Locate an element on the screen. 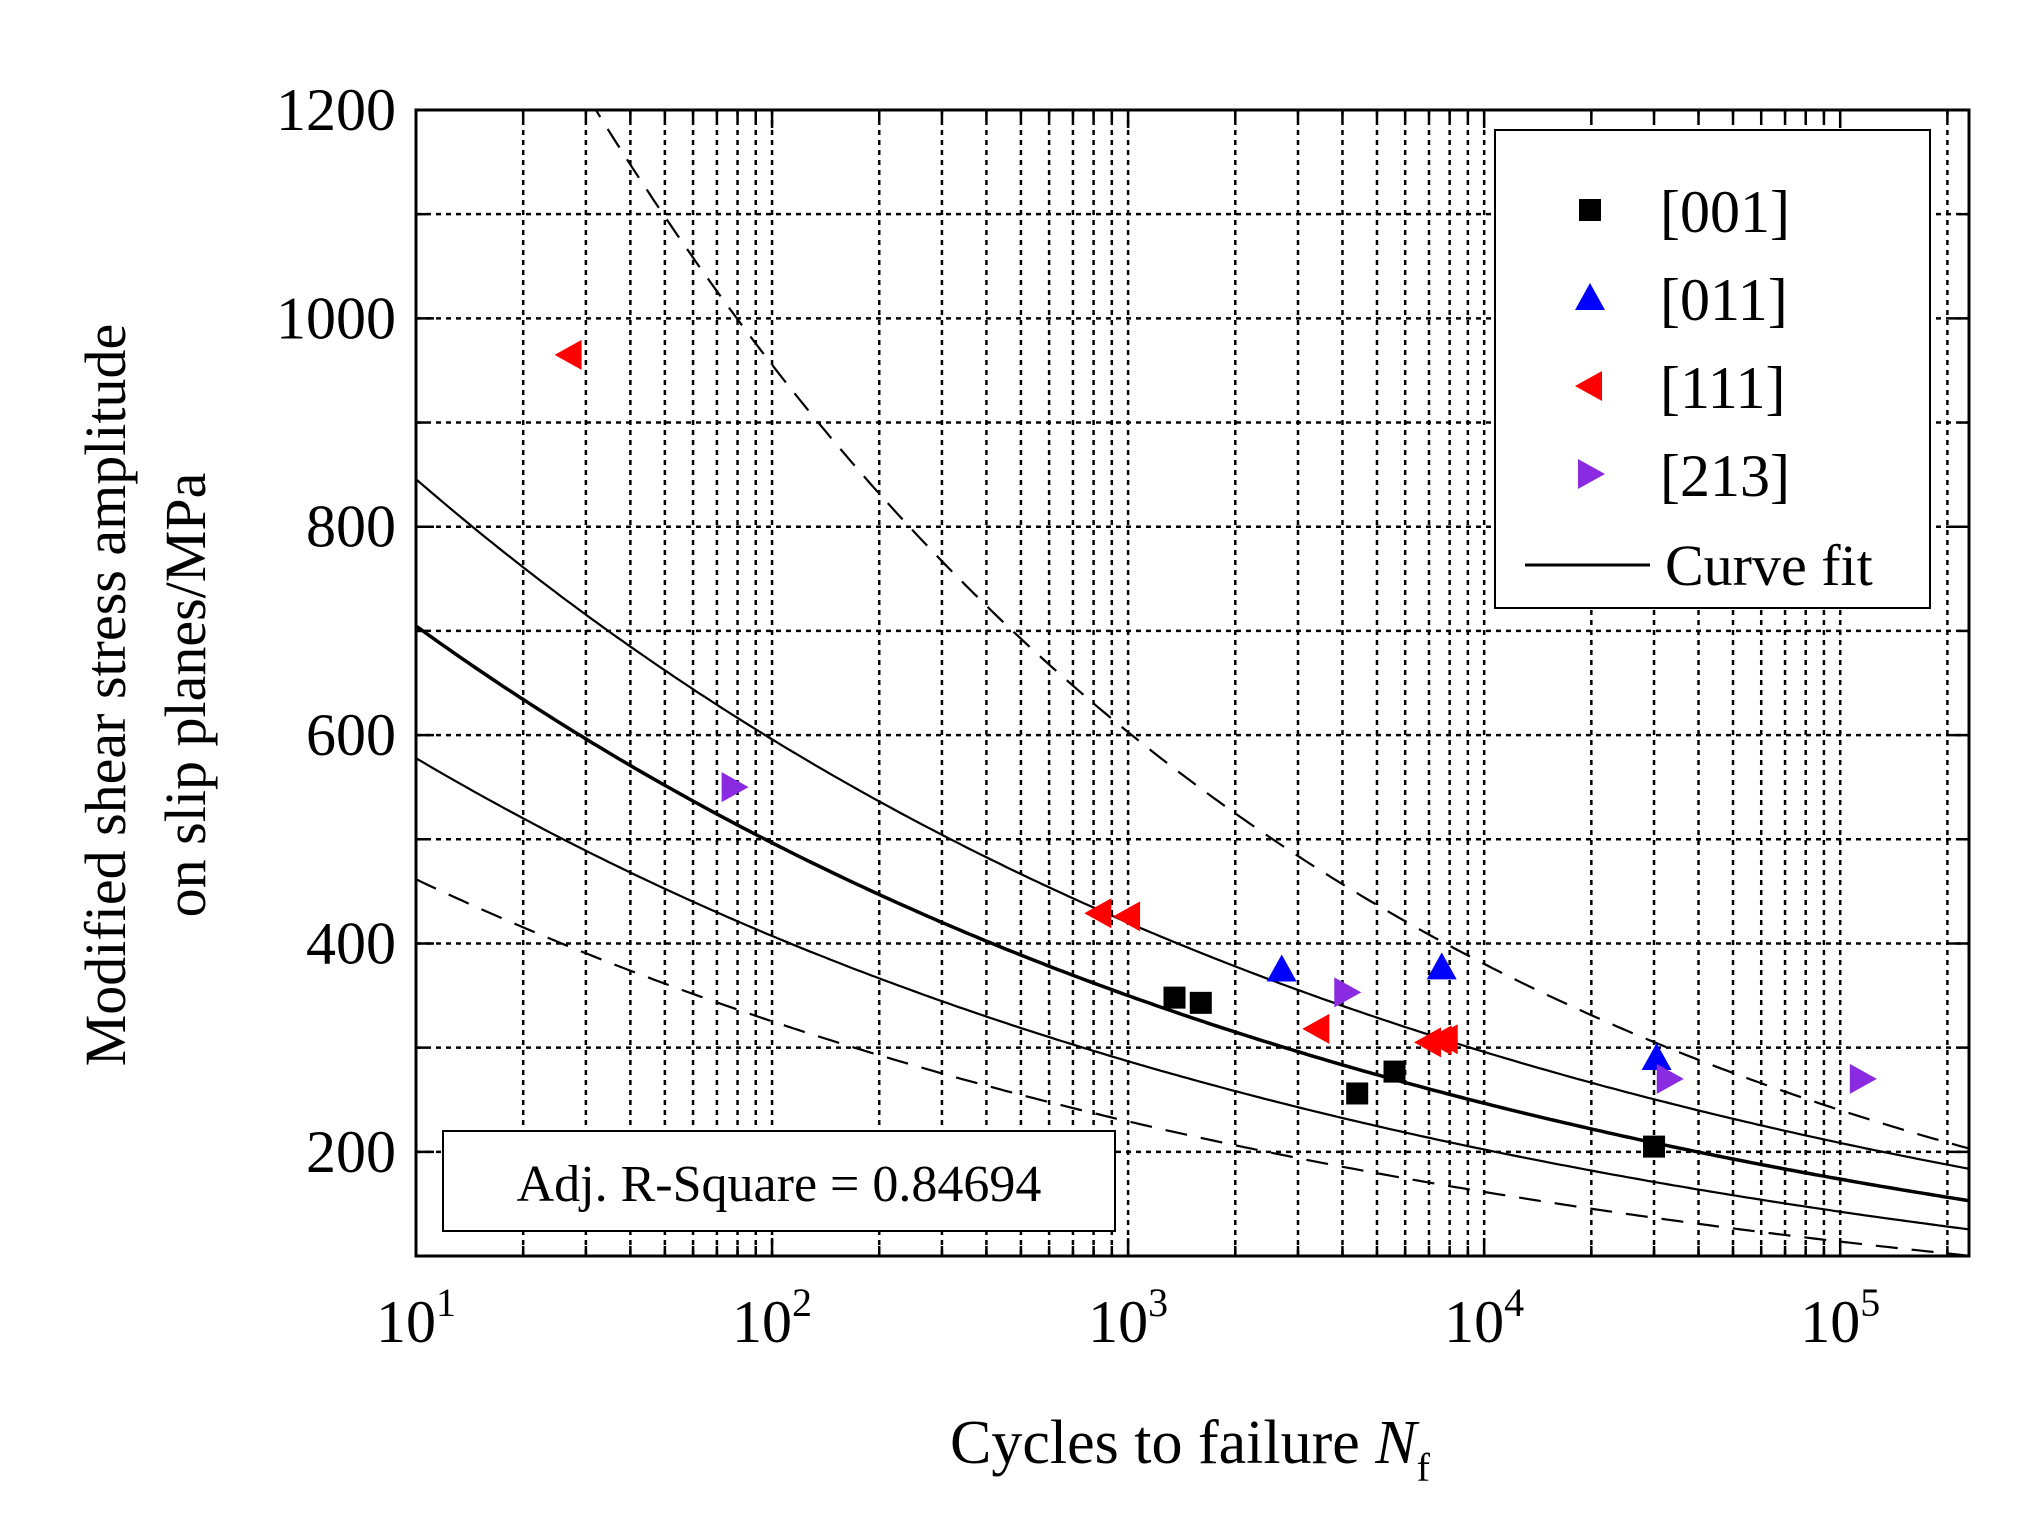  x-tick-label-exponent: 5 is located at coordinates (1870, 1302).